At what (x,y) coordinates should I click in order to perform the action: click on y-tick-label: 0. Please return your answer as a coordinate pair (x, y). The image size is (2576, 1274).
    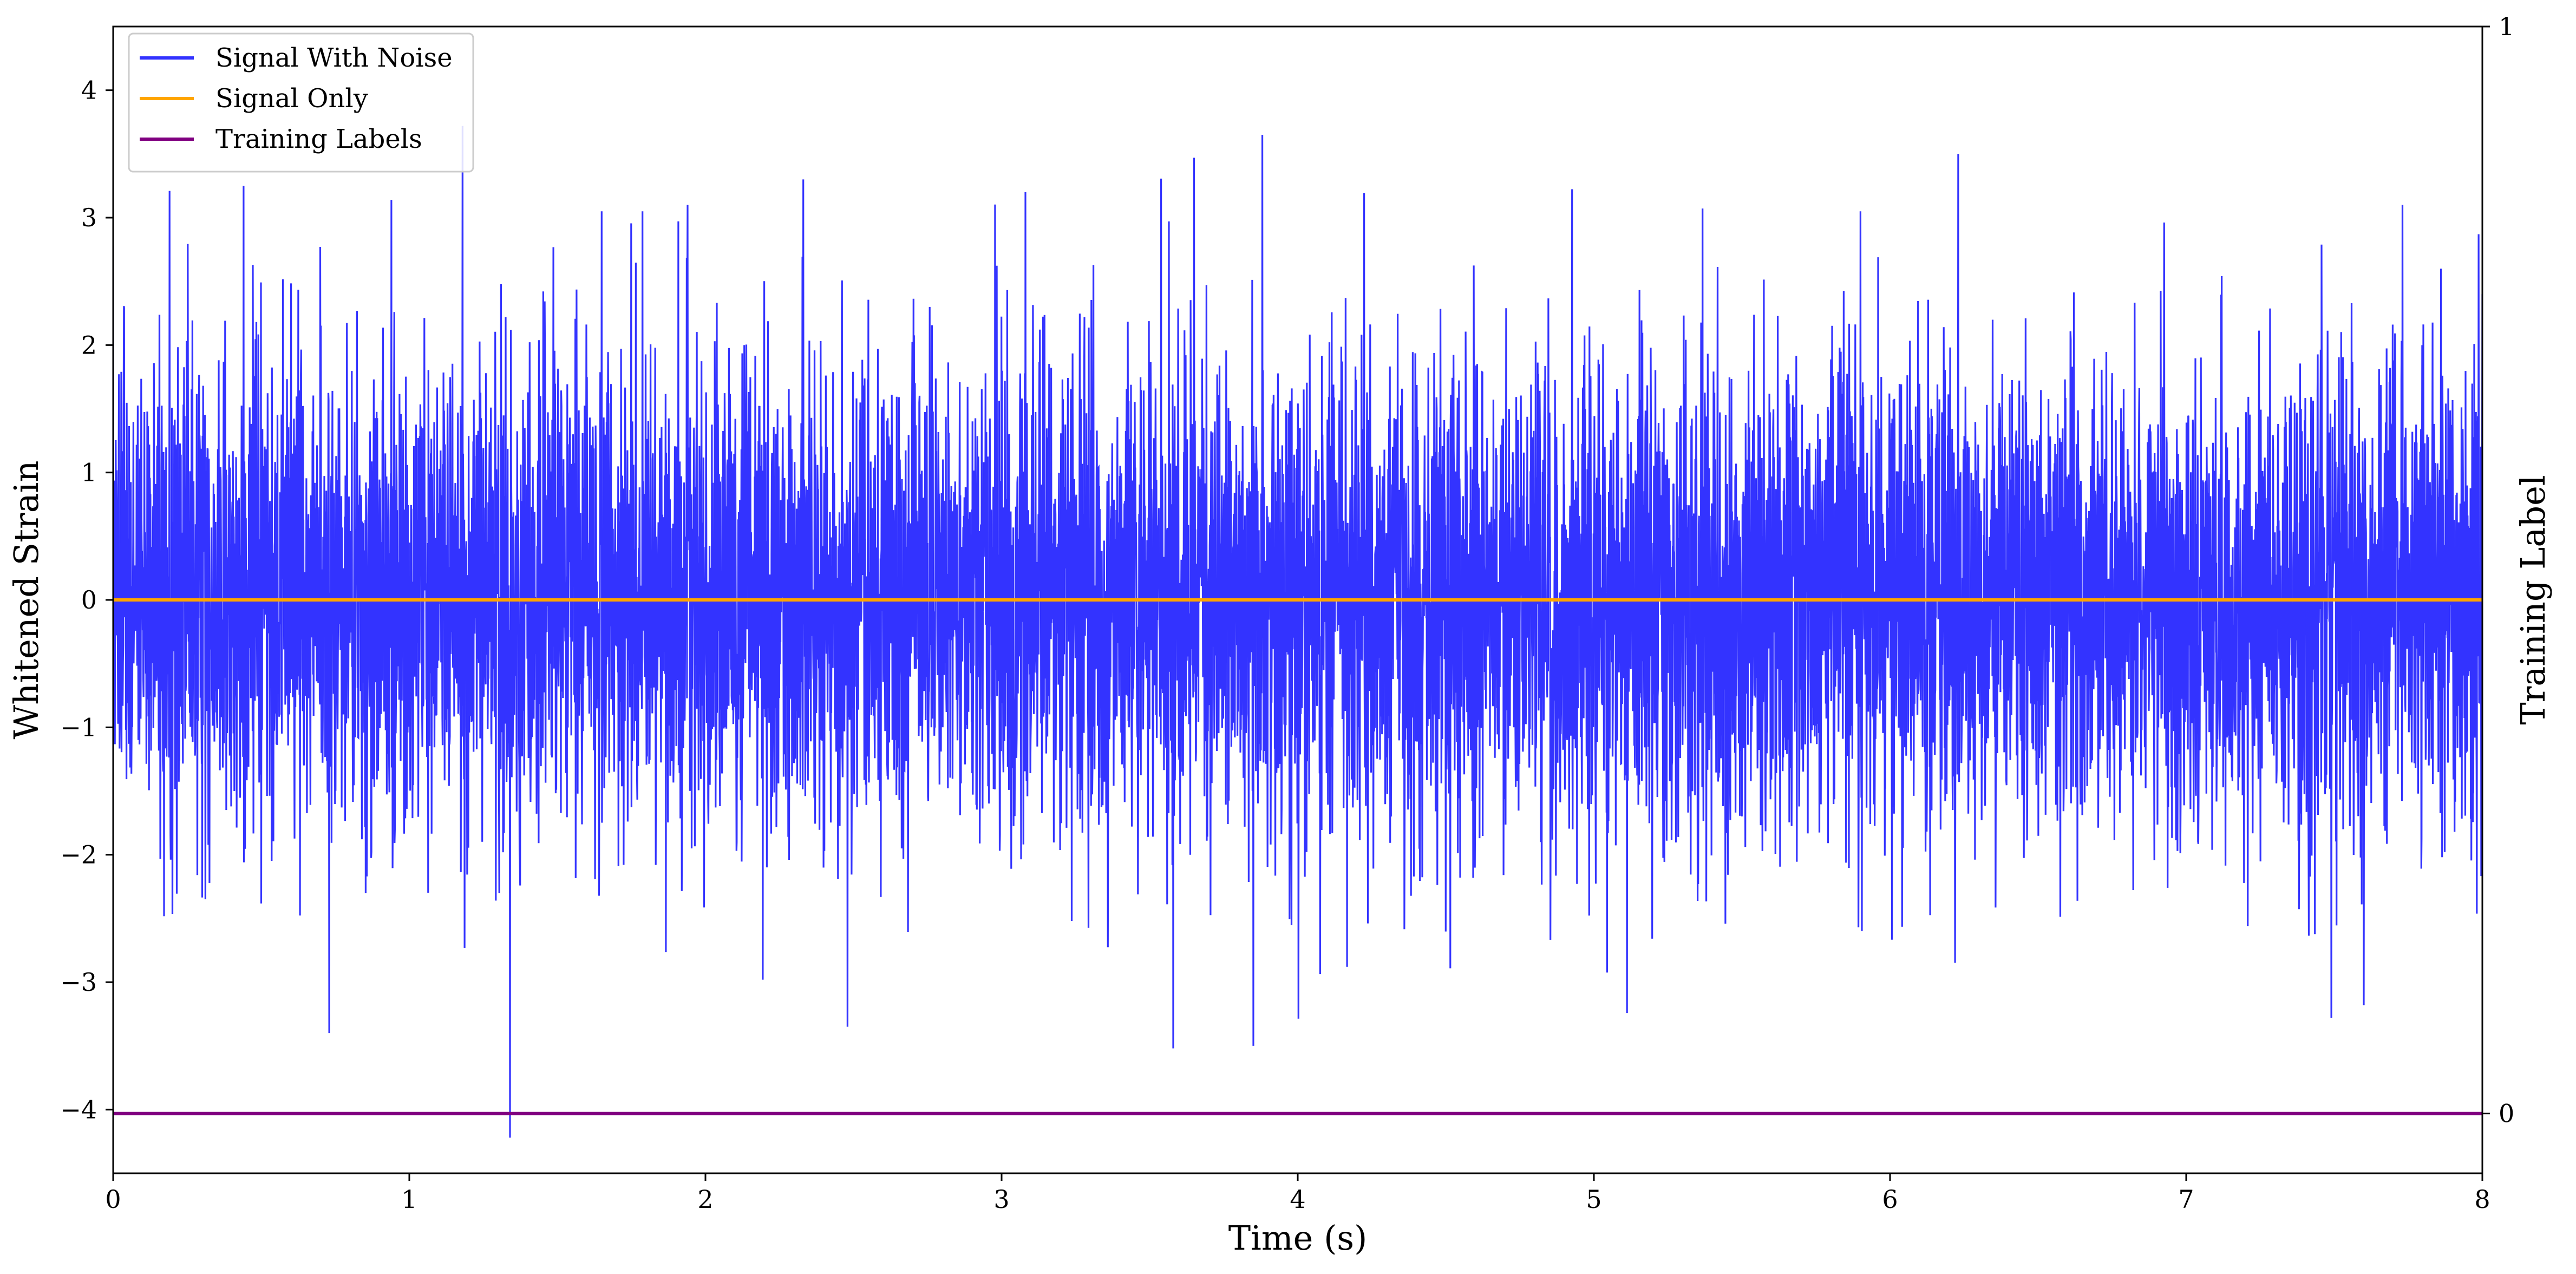
    Looking at the image, I should click on (89, 600).